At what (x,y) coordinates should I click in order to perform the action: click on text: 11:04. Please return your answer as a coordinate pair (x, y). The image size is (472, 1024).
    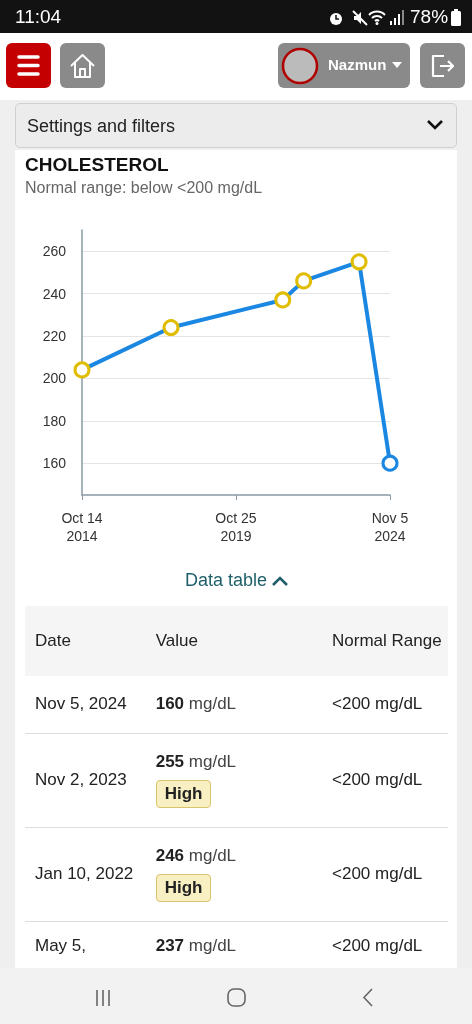
    Looking at the image, I should click on (38, 17).